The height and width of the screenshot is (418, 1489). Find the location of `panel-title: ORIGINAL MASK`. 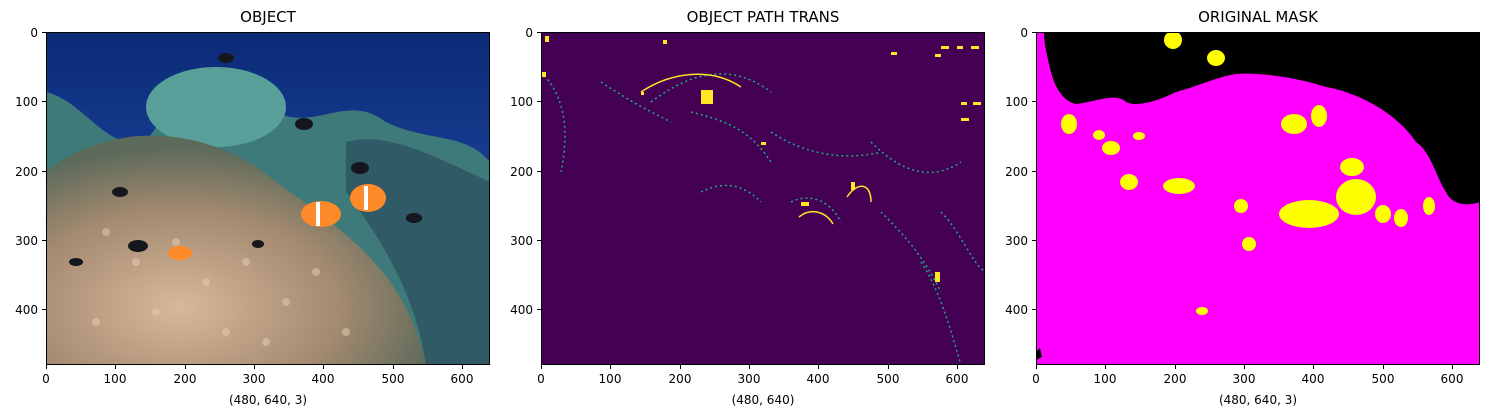

panel-title: ORIGINAL MASK is located at coordinates (1258, 17).